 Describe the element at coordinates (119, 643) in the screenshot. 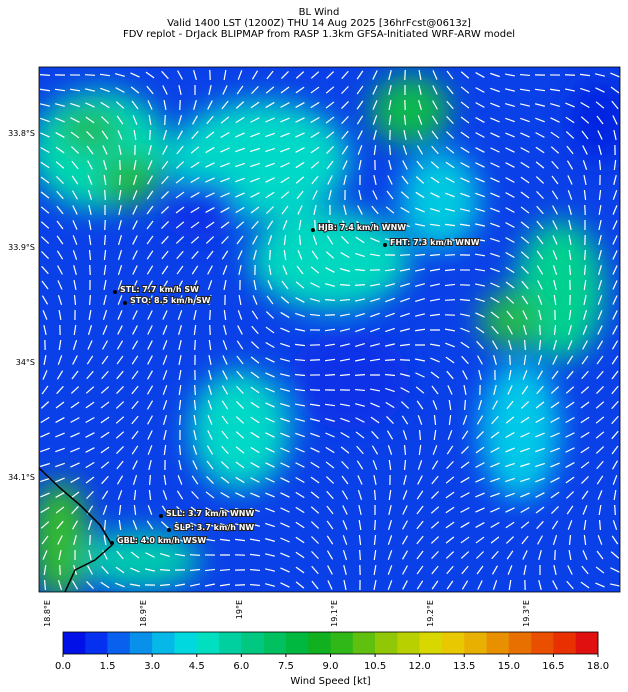

I see `colorbar-segment` at that location.